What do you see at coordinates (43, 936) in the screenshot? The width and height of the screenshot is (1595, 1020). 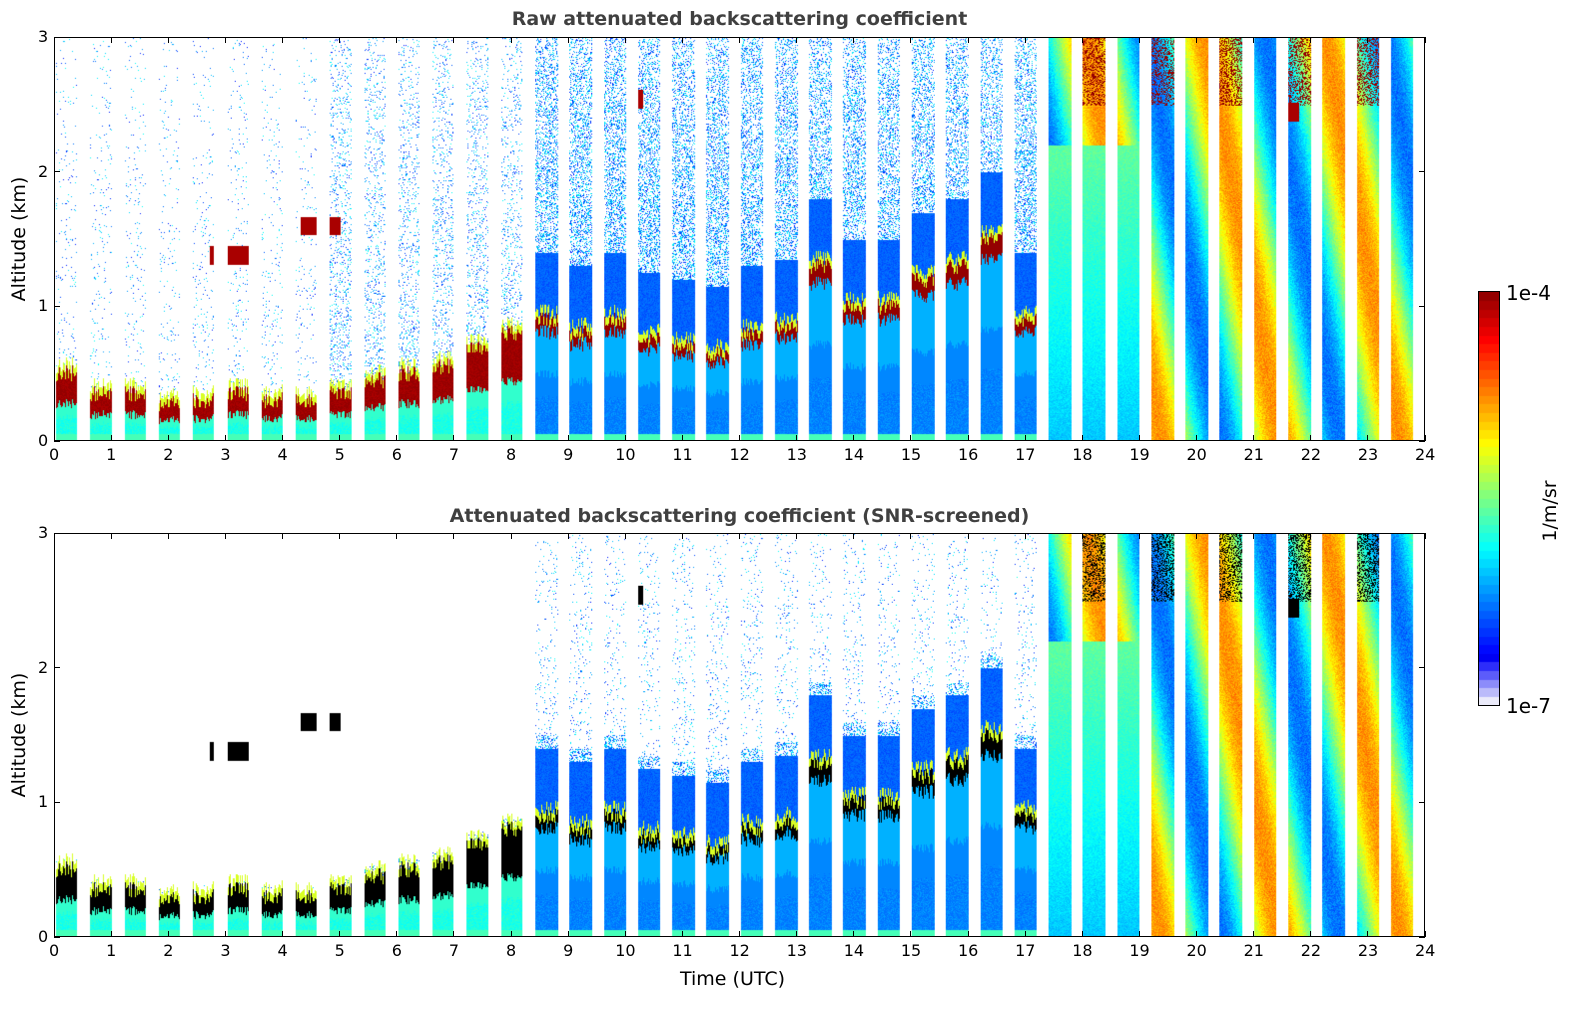 I see `bottom-y-tick-label: 0` at bounding box center [43, 936].